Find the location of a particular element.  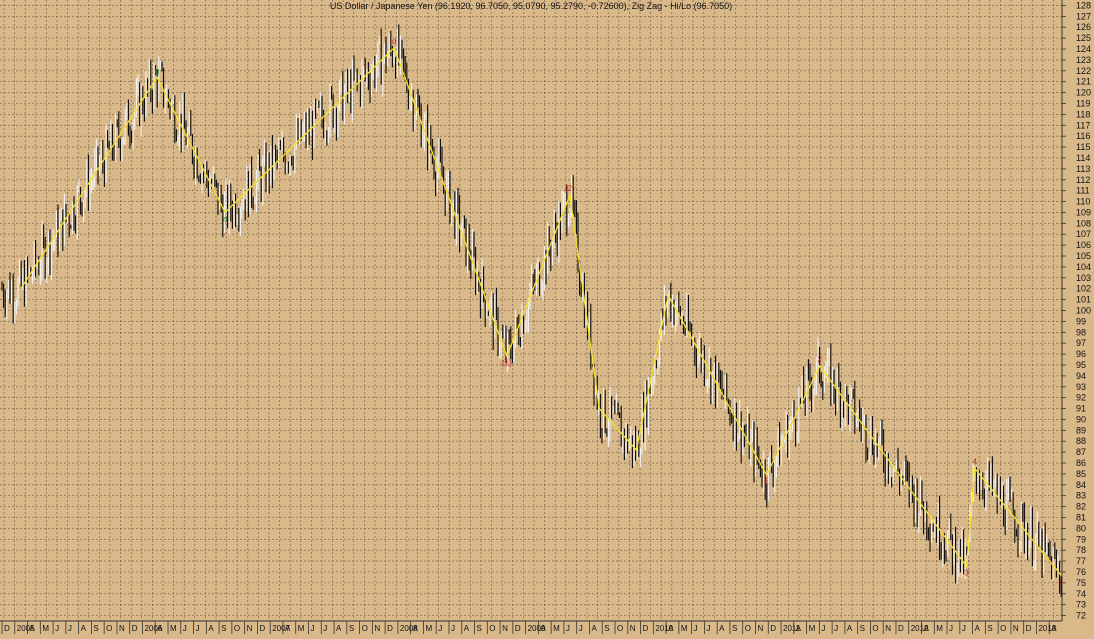

x-tick-label: 2010 is located at coordinates (664, 628).